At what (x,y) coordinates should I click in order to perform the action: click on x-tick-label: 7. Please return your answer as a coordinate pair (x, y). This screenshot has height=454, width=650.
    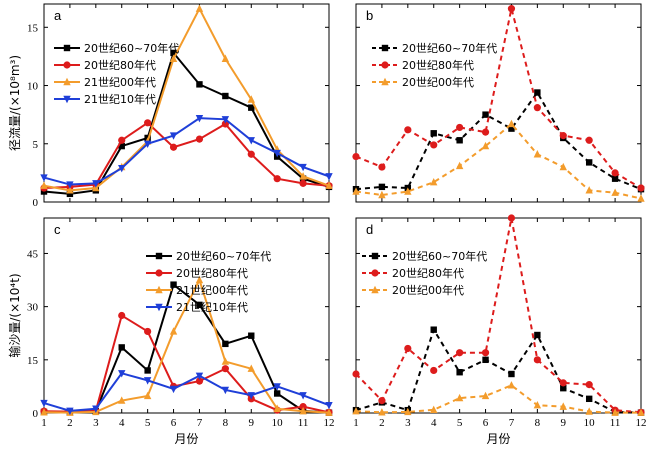
    Looking at the image, I should click on (200, 423).